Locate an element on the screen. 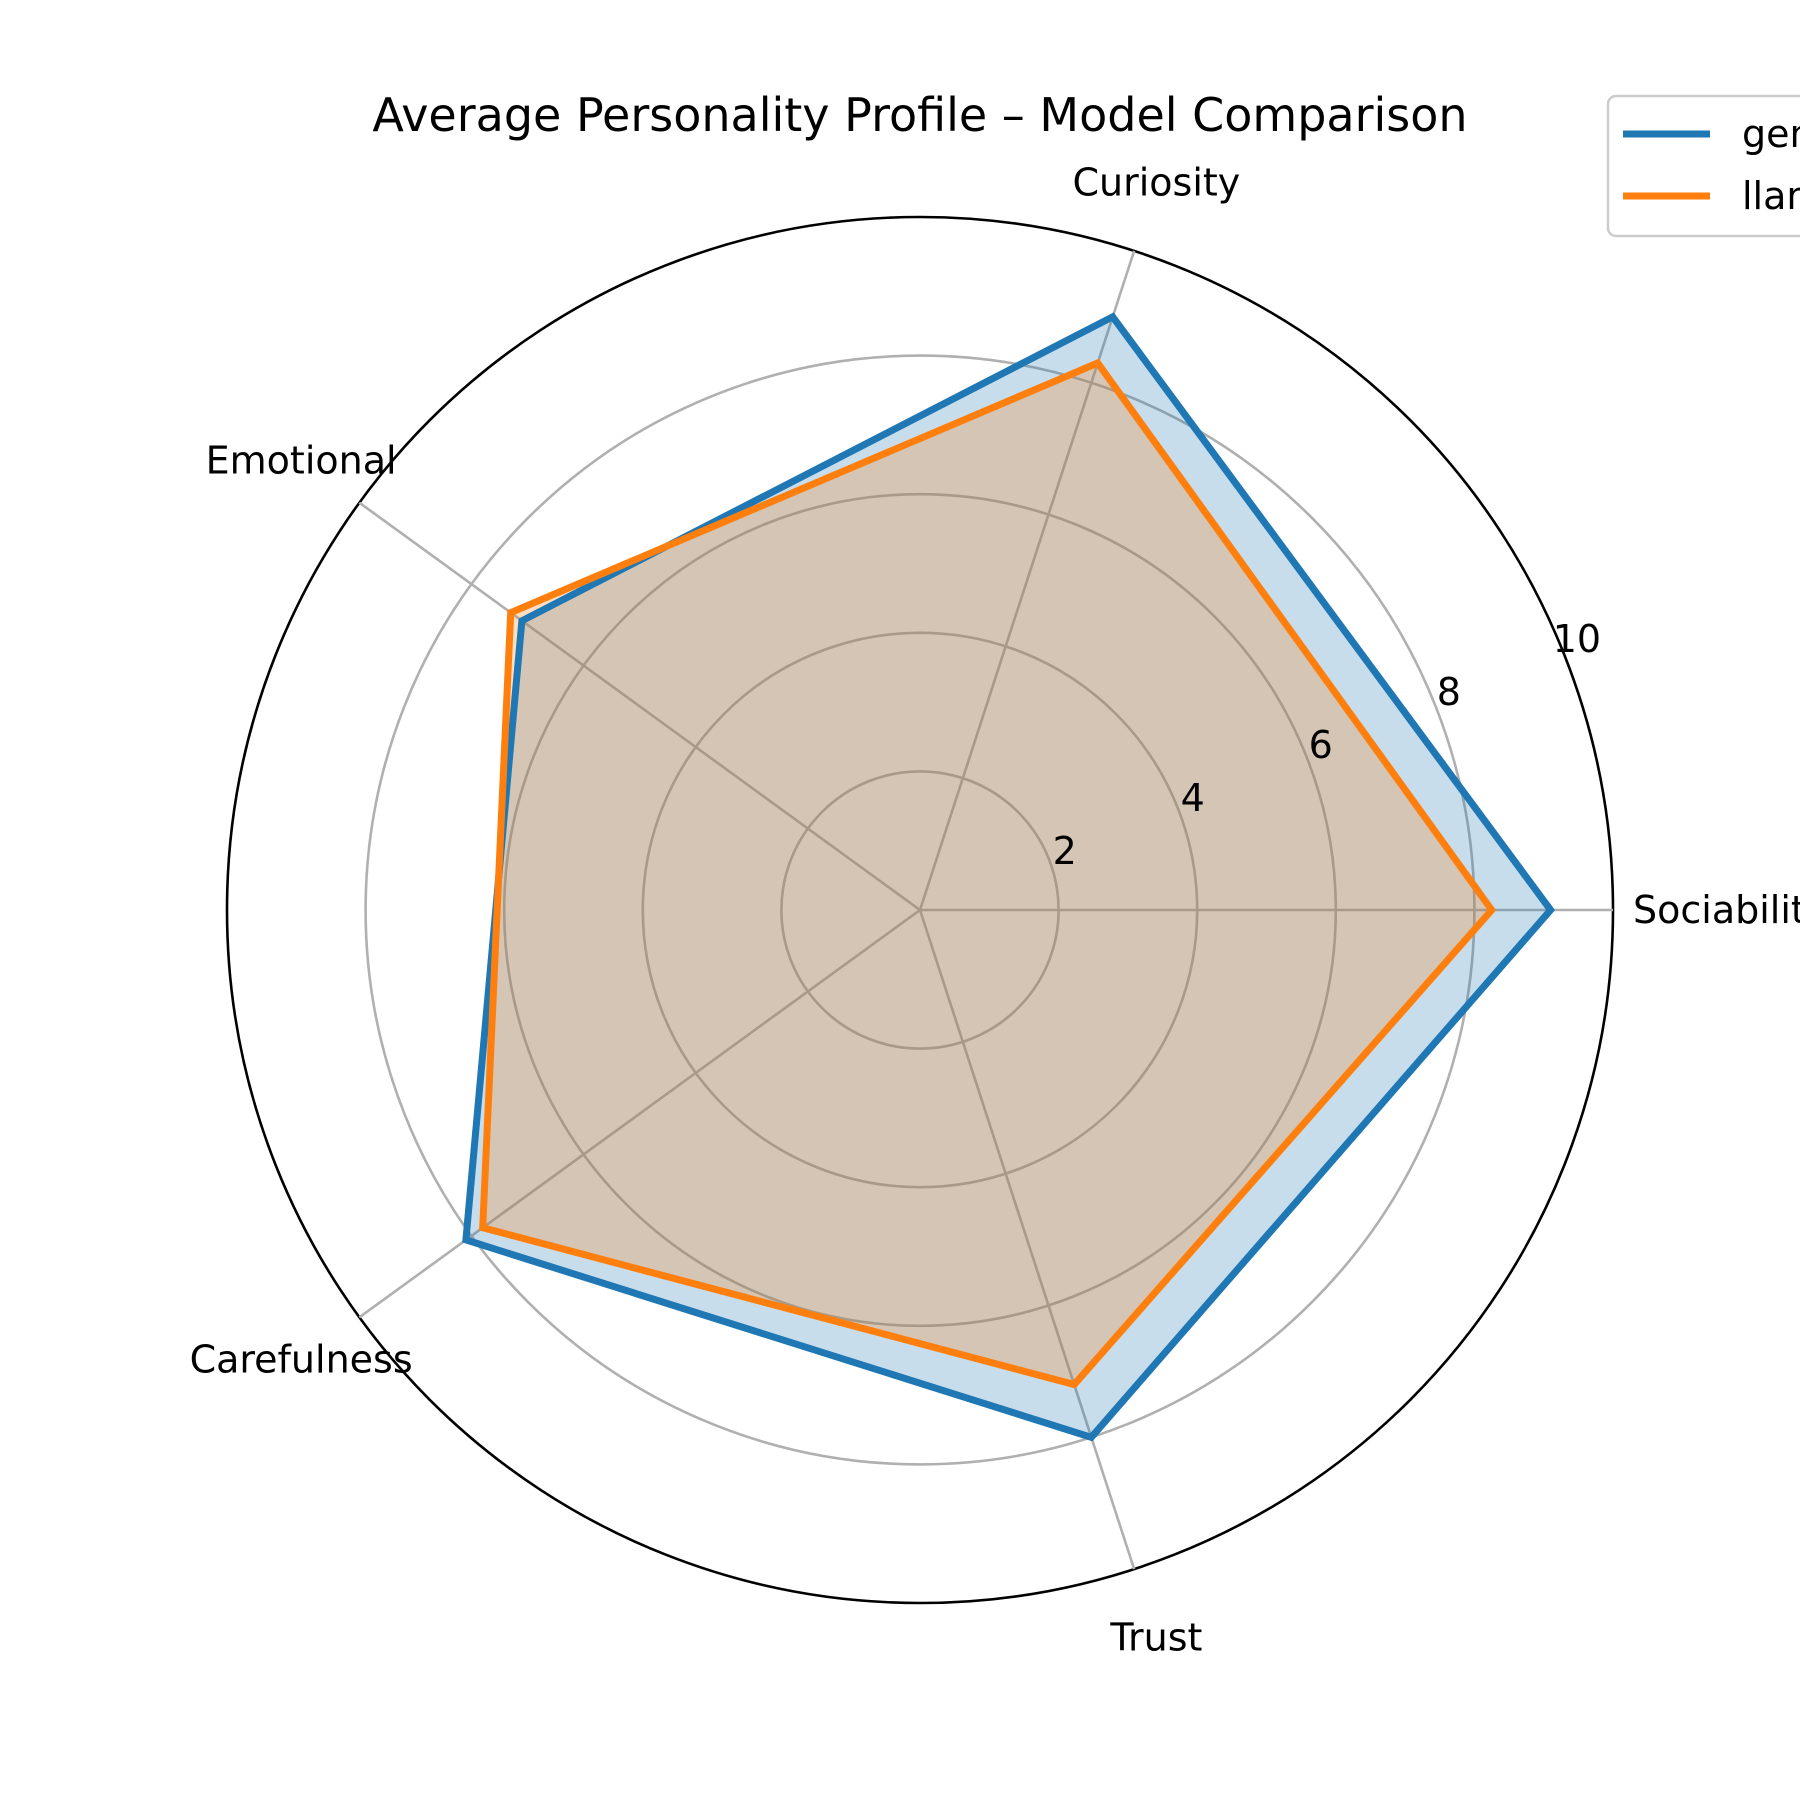 Image resolution: width=1800 pixels, height=1800 pixels. legend-label-gen: gen is located at coordinates (1771, 134).